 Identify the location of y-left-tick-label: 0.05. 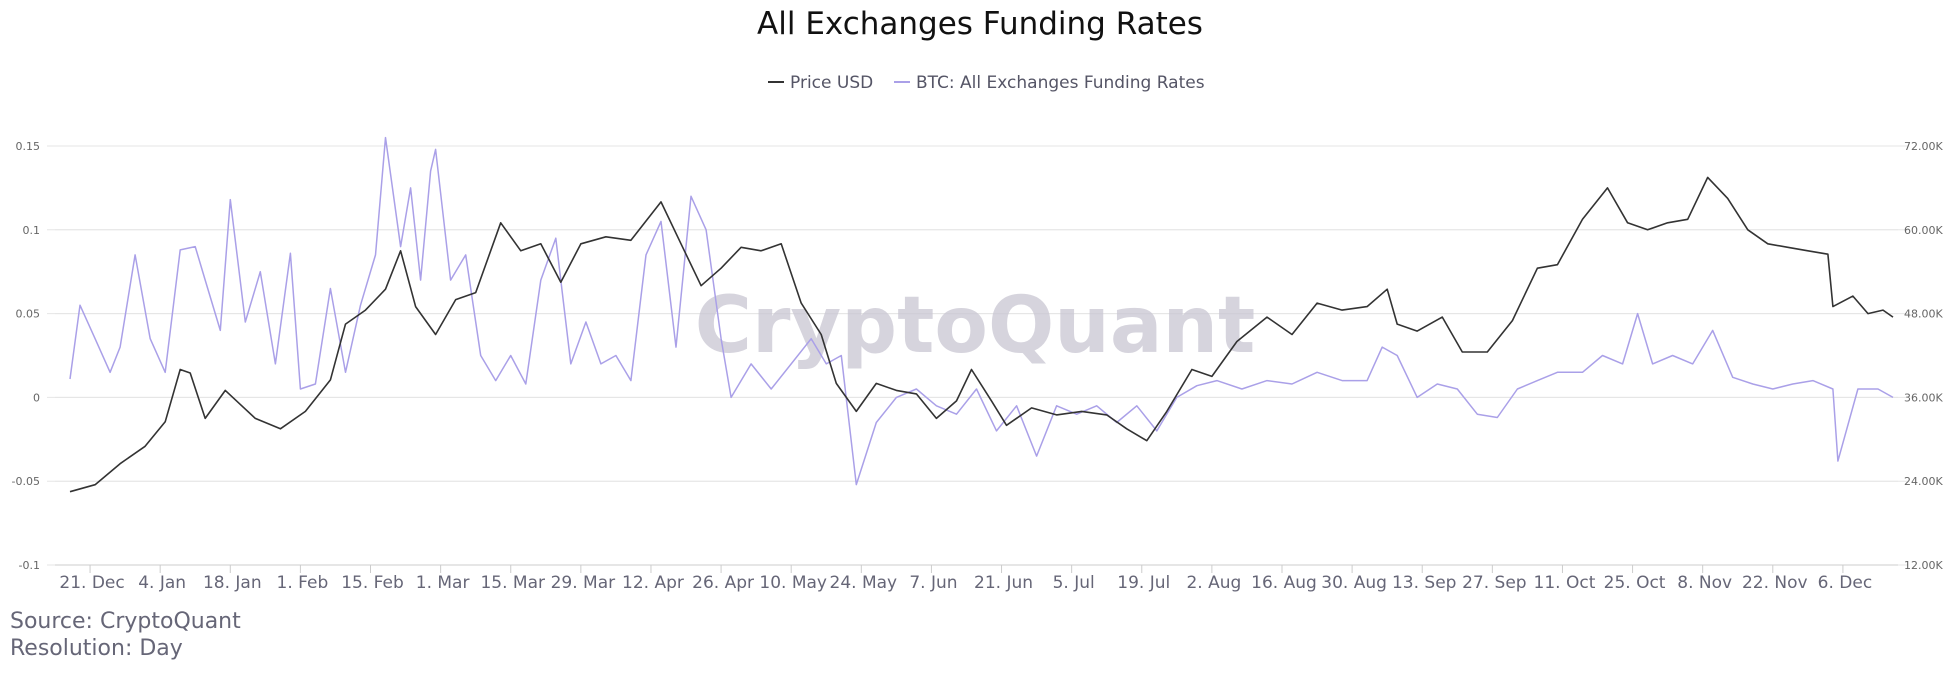
(28, 314).